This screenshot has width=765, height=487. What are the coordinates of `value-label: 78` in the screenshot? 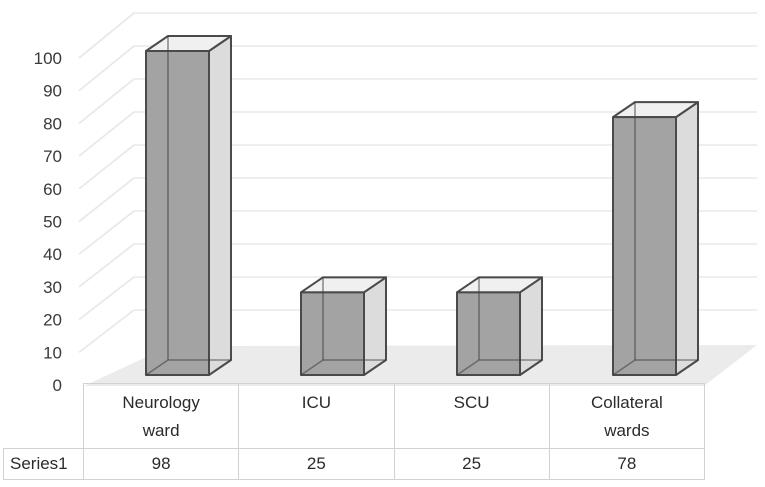 It's located at (627, 463).